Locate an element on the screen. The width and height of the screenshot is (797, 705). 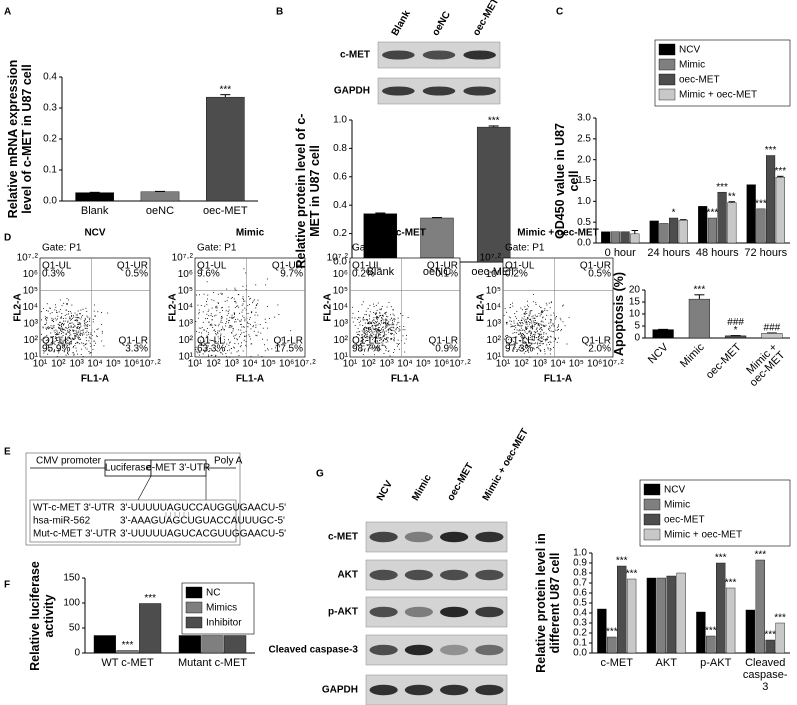
y-tick-label: 10⁶ is located at coordinates (493, 274).